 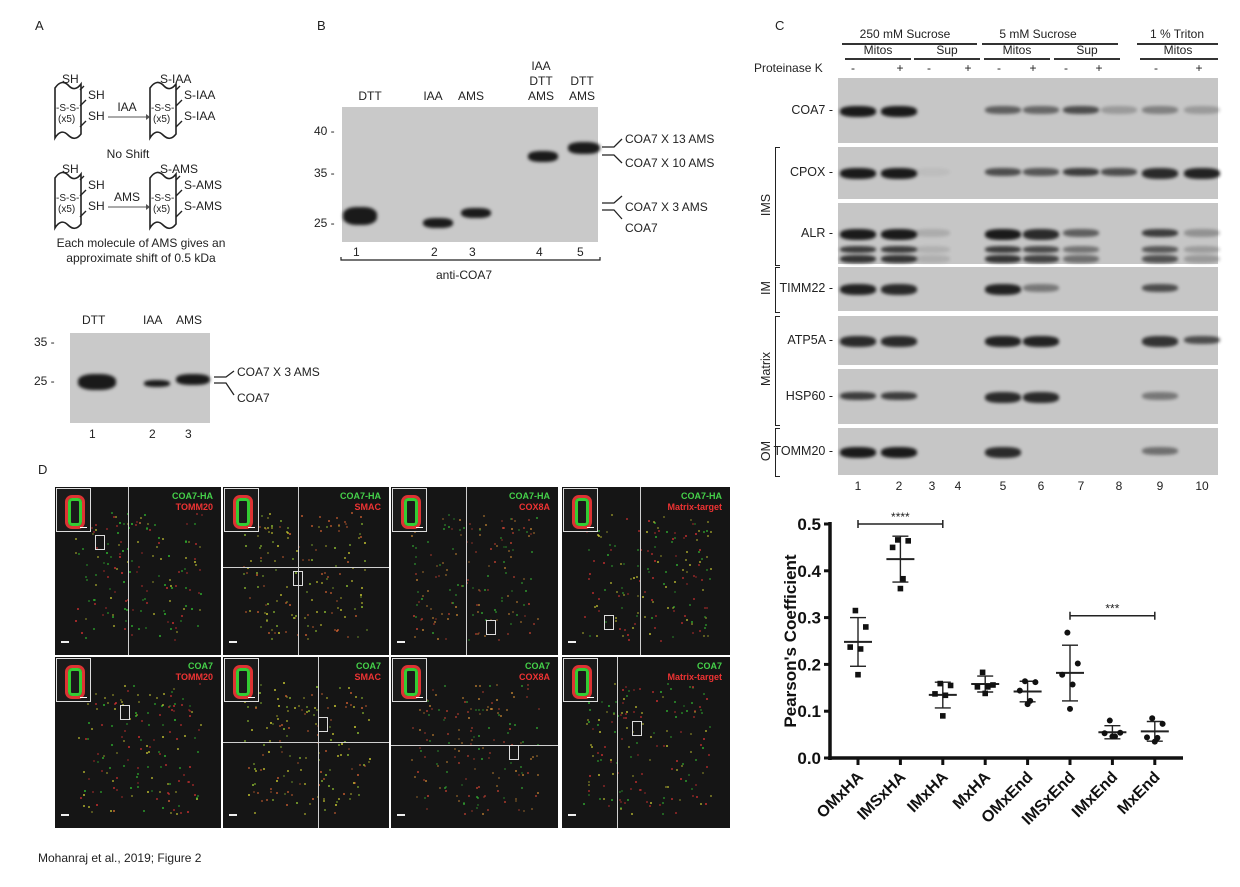 I want to click on microscopy-image: COA7-HA Matrix-target, so click(x=646, y=571).